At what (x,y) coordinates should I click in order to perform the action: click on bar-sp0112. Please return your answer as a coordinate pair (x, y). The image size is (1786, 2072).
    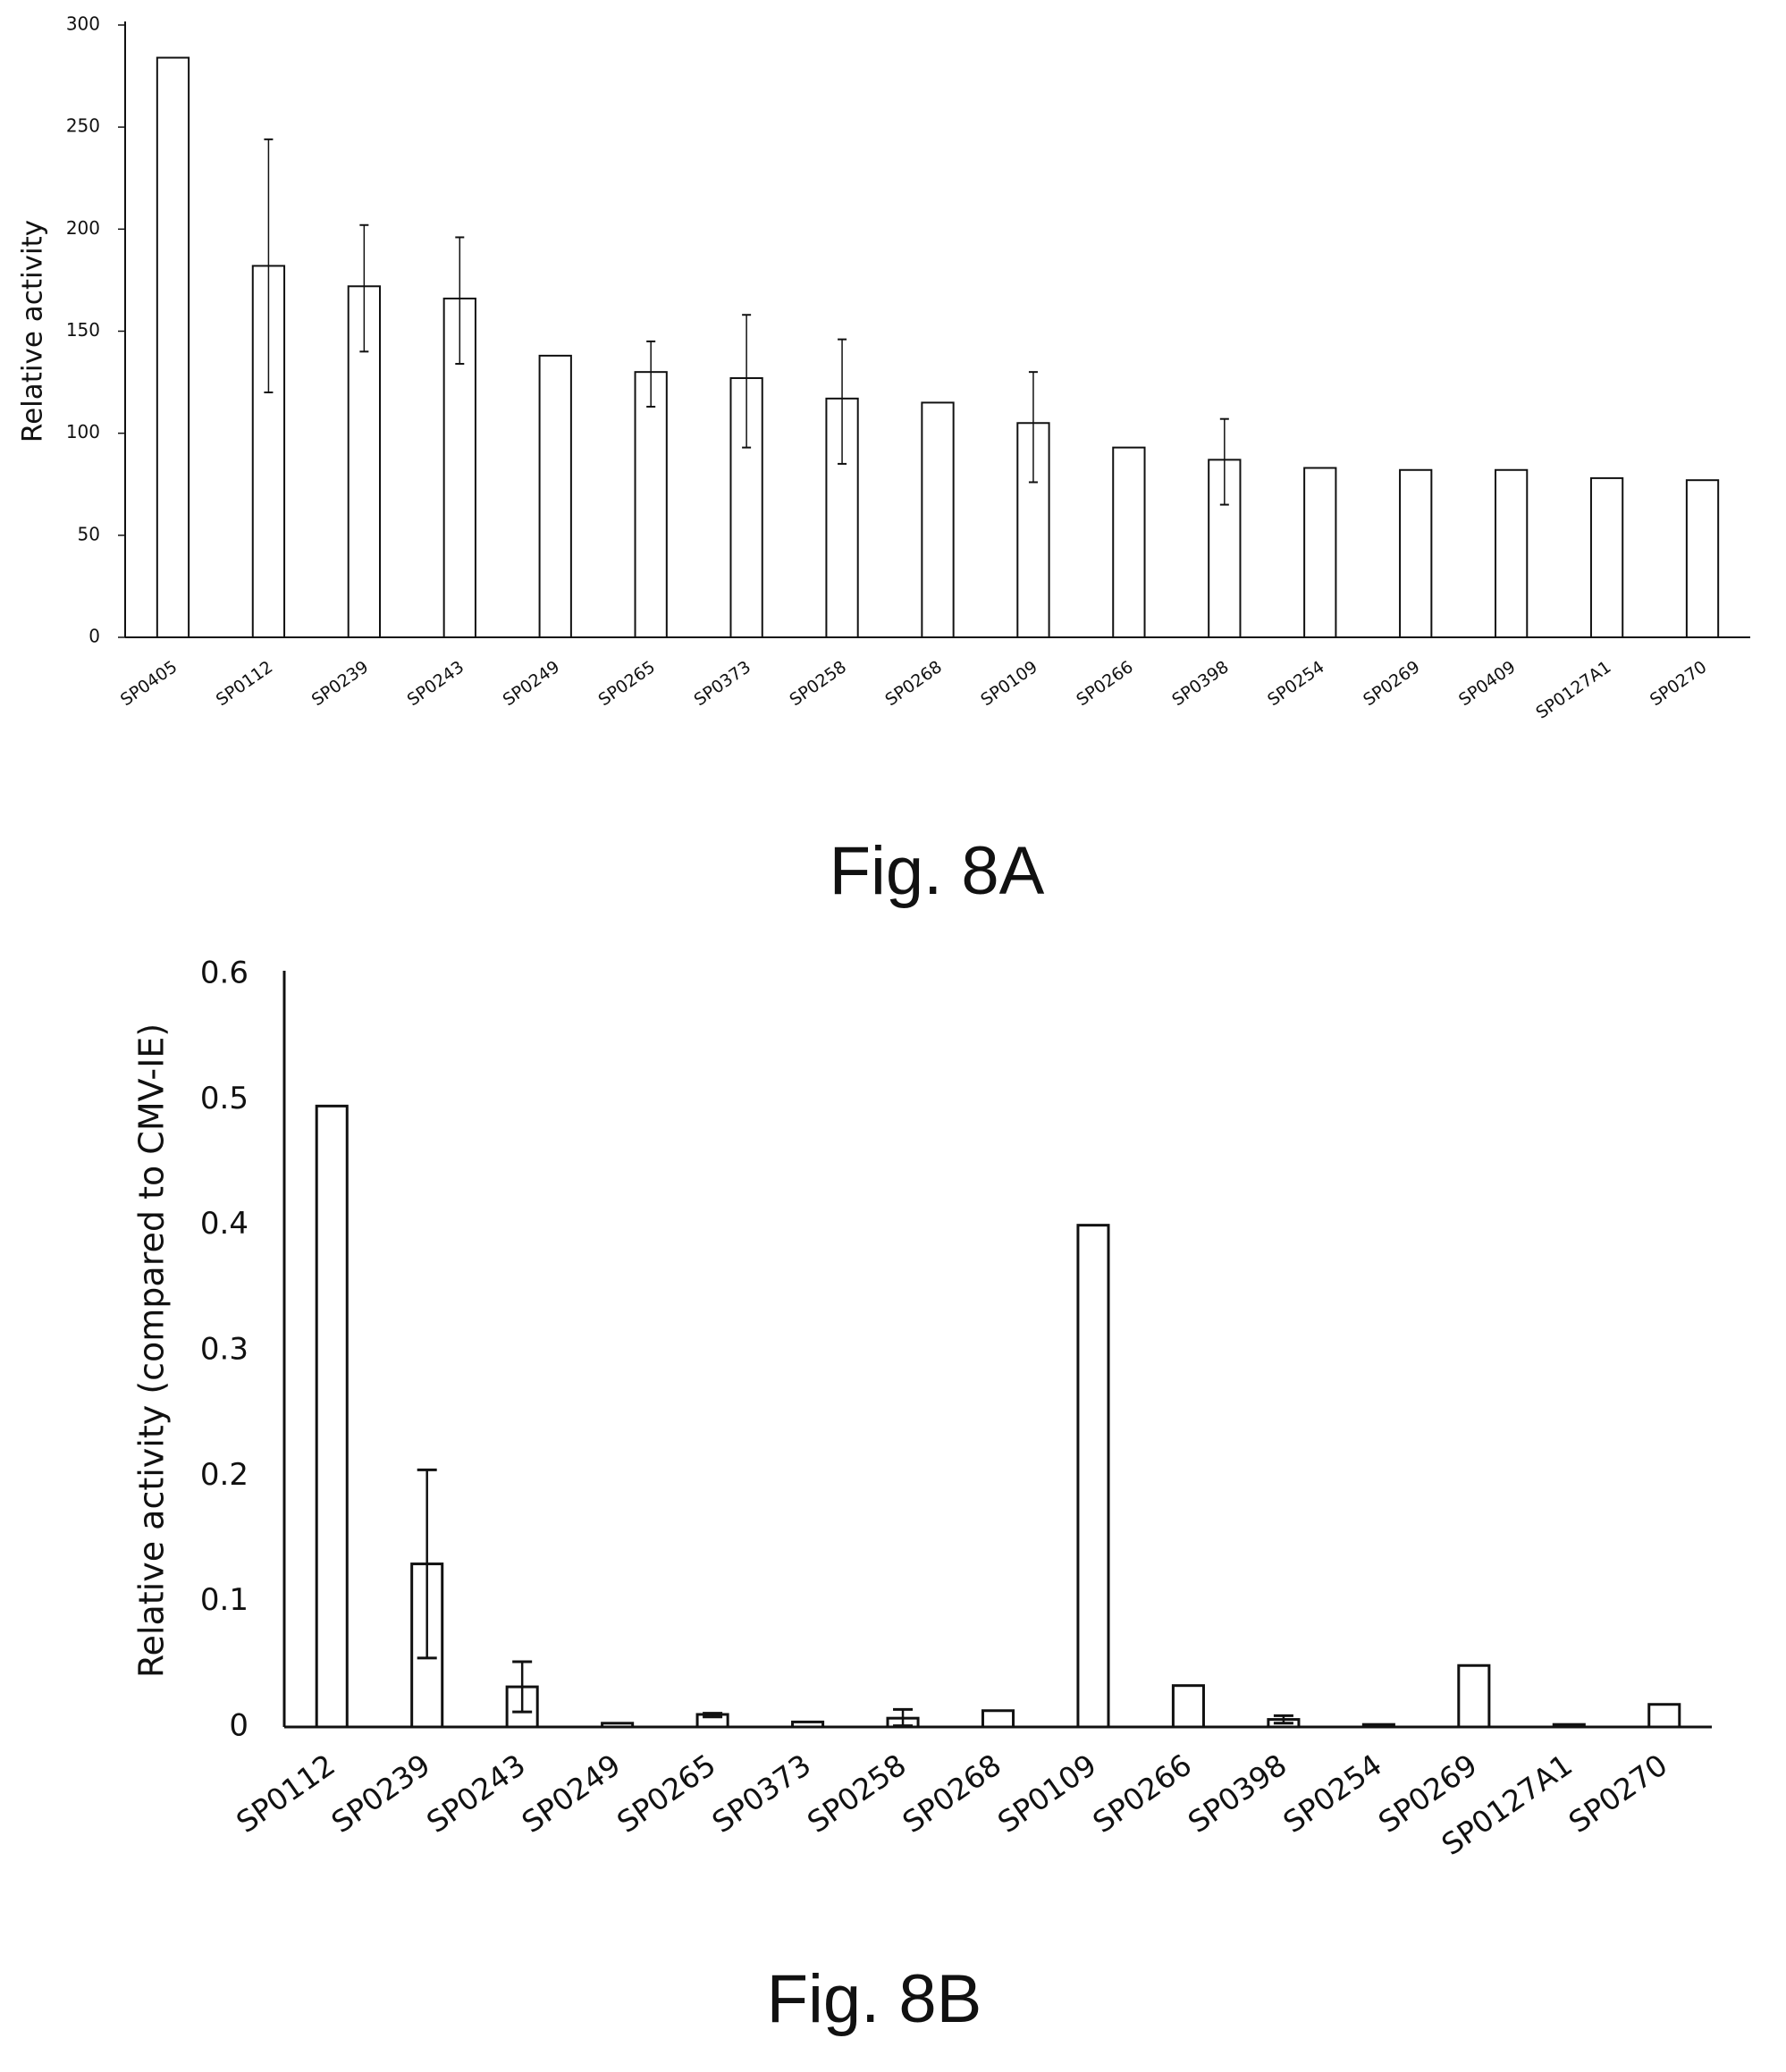
    Looking at the image, I should click on (332, 1416).